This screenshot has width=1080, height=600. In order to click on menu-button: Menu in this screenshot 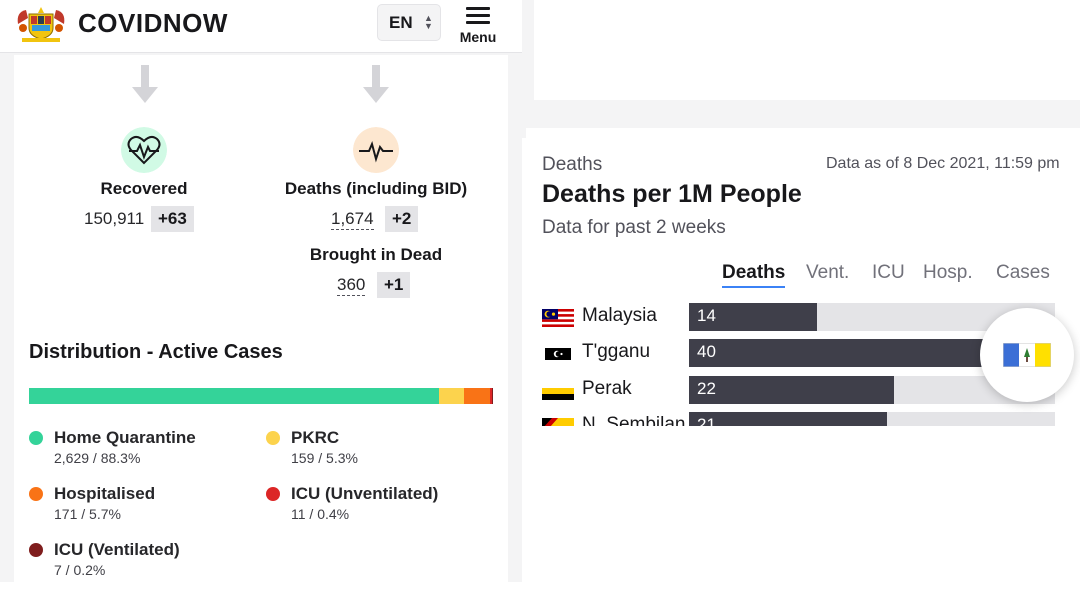, I will do `click(478, 26)`.